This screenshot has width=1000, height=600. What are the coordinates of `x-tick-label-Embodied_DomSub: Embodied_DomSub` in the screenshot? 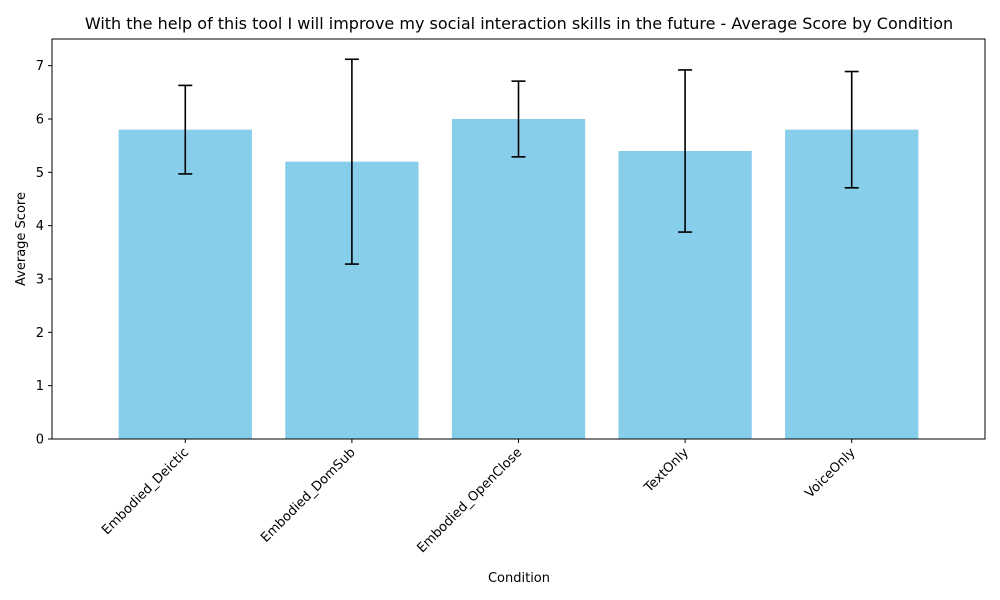 It's located at (308, 495).